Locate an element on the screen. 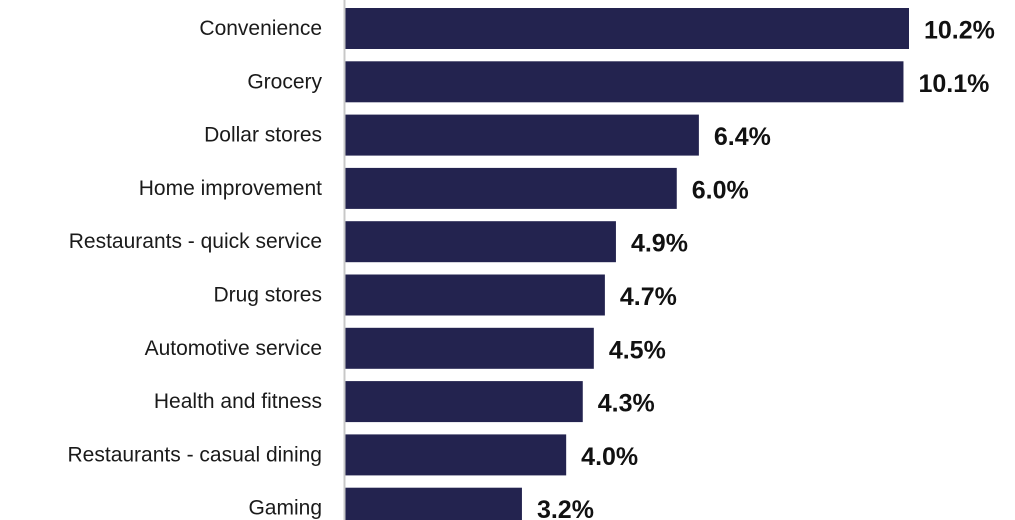 This screenshot has height=520, width=1015. category-label: Dollar stores is located at coordinates (263, 135).